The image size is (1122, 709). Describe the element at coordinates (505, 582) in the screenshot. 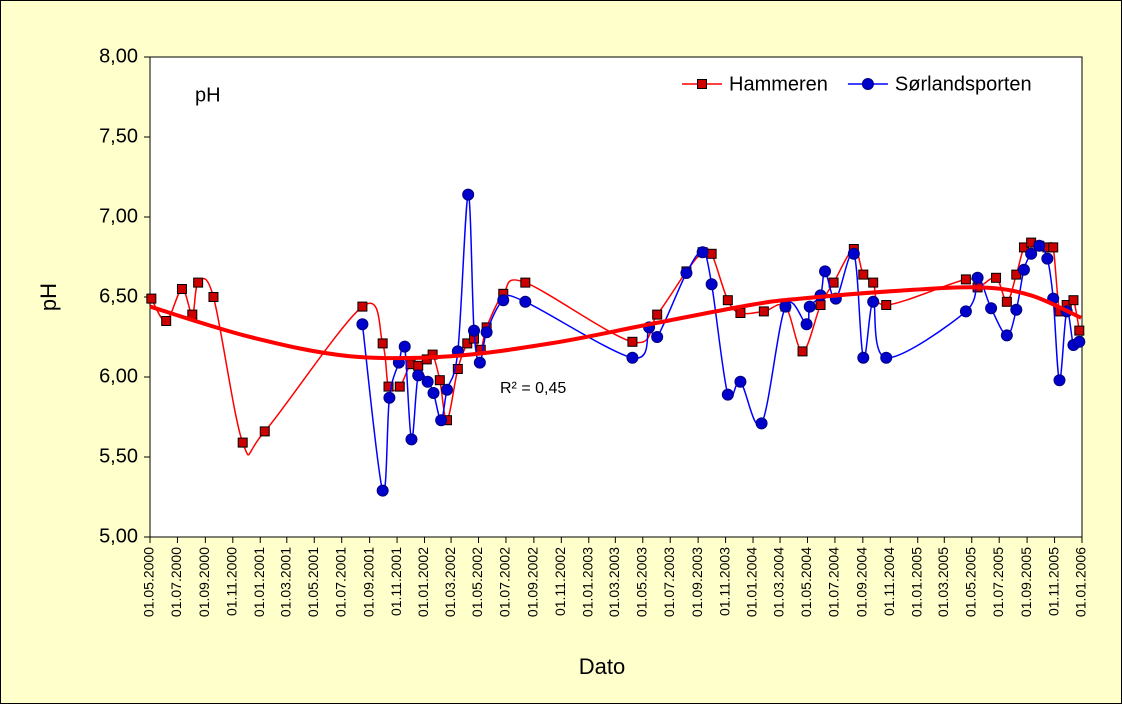

I see `x-tick-label: 01.07.2002` at that location.